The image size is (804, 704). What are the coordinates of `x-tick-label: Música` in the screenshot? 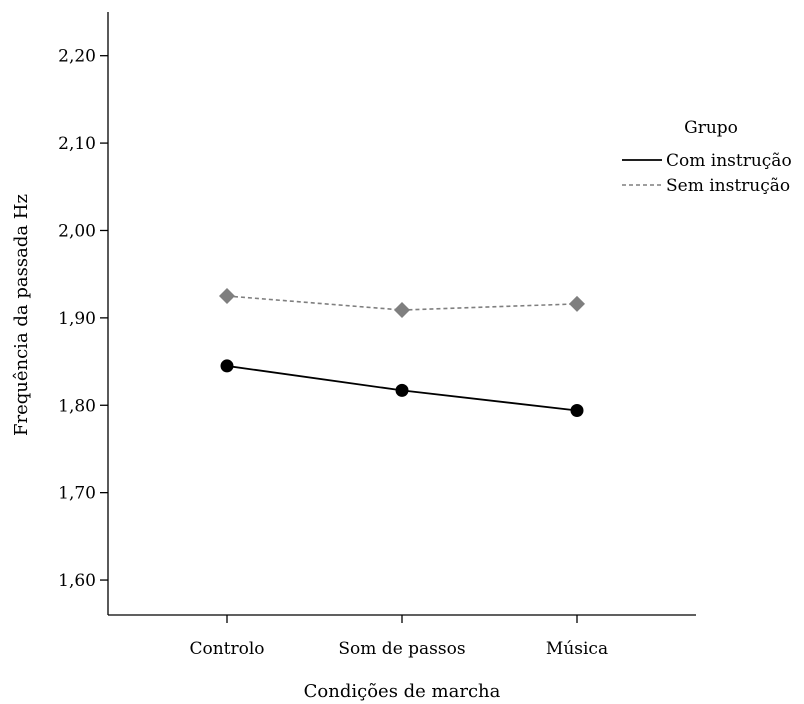 It's located at (577, 649).